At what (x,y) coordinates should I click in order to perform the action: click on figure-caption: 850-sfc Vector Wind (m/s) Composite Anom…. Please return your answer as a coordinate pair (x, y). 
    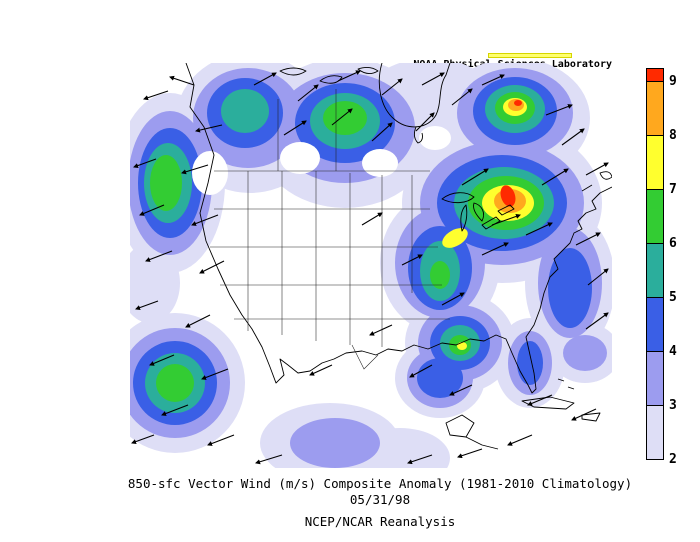
    Looking at the image, I should click on (380, 502).